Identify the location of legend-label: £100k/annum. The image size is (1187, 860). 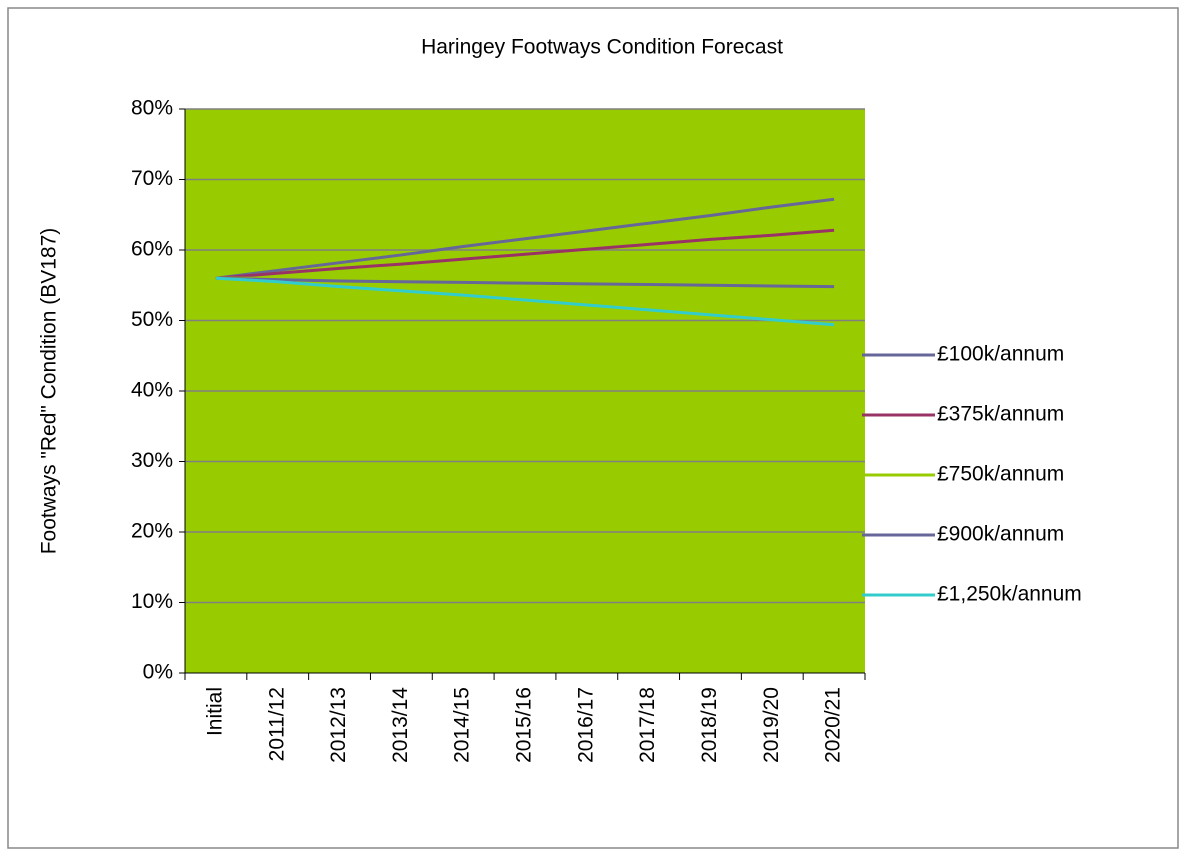
(1000, 354).